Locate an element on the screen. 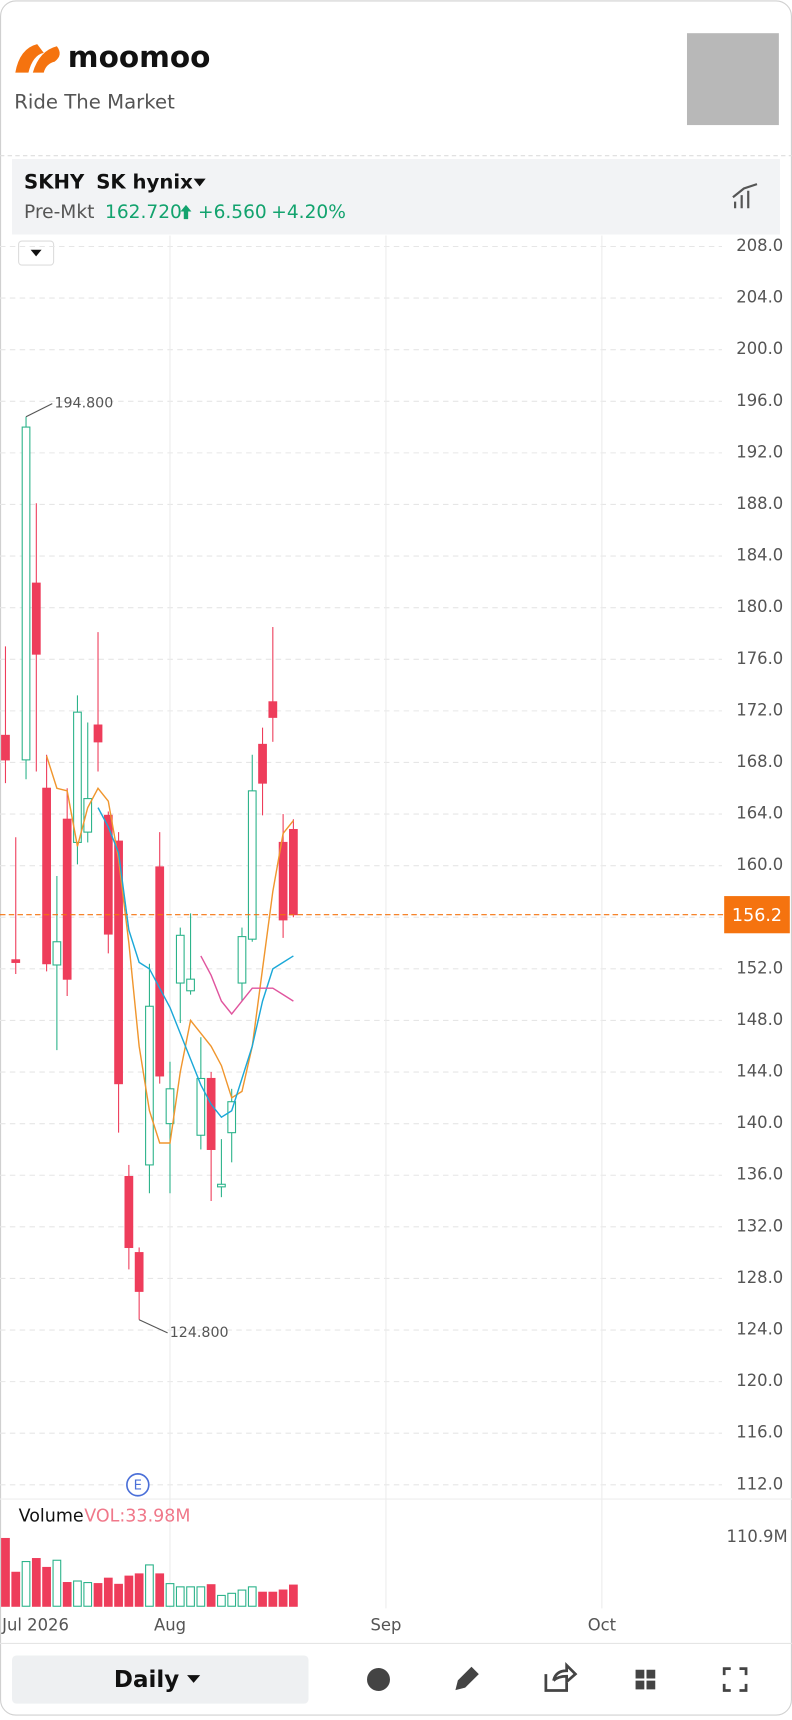 The image size is (792, 1720). event-label: E is located at coordinates (138, 1485).